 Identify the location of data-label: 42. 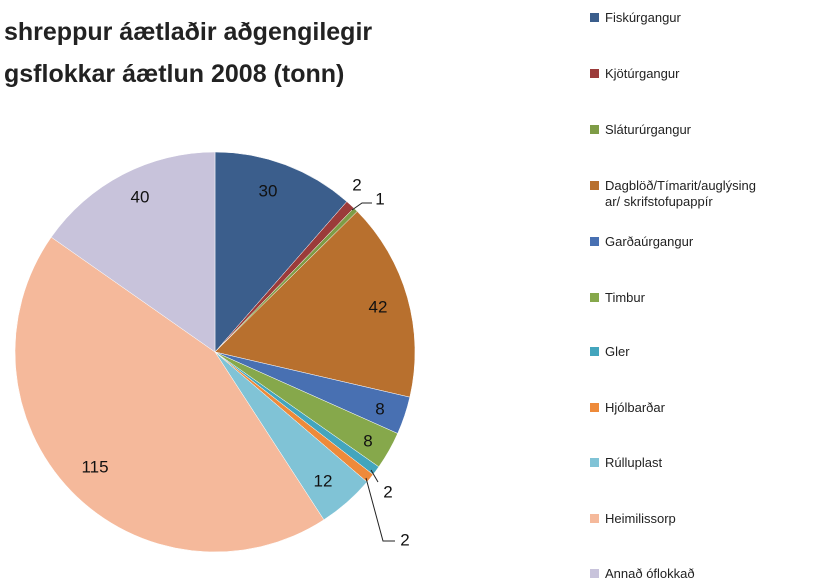
(378, 306).